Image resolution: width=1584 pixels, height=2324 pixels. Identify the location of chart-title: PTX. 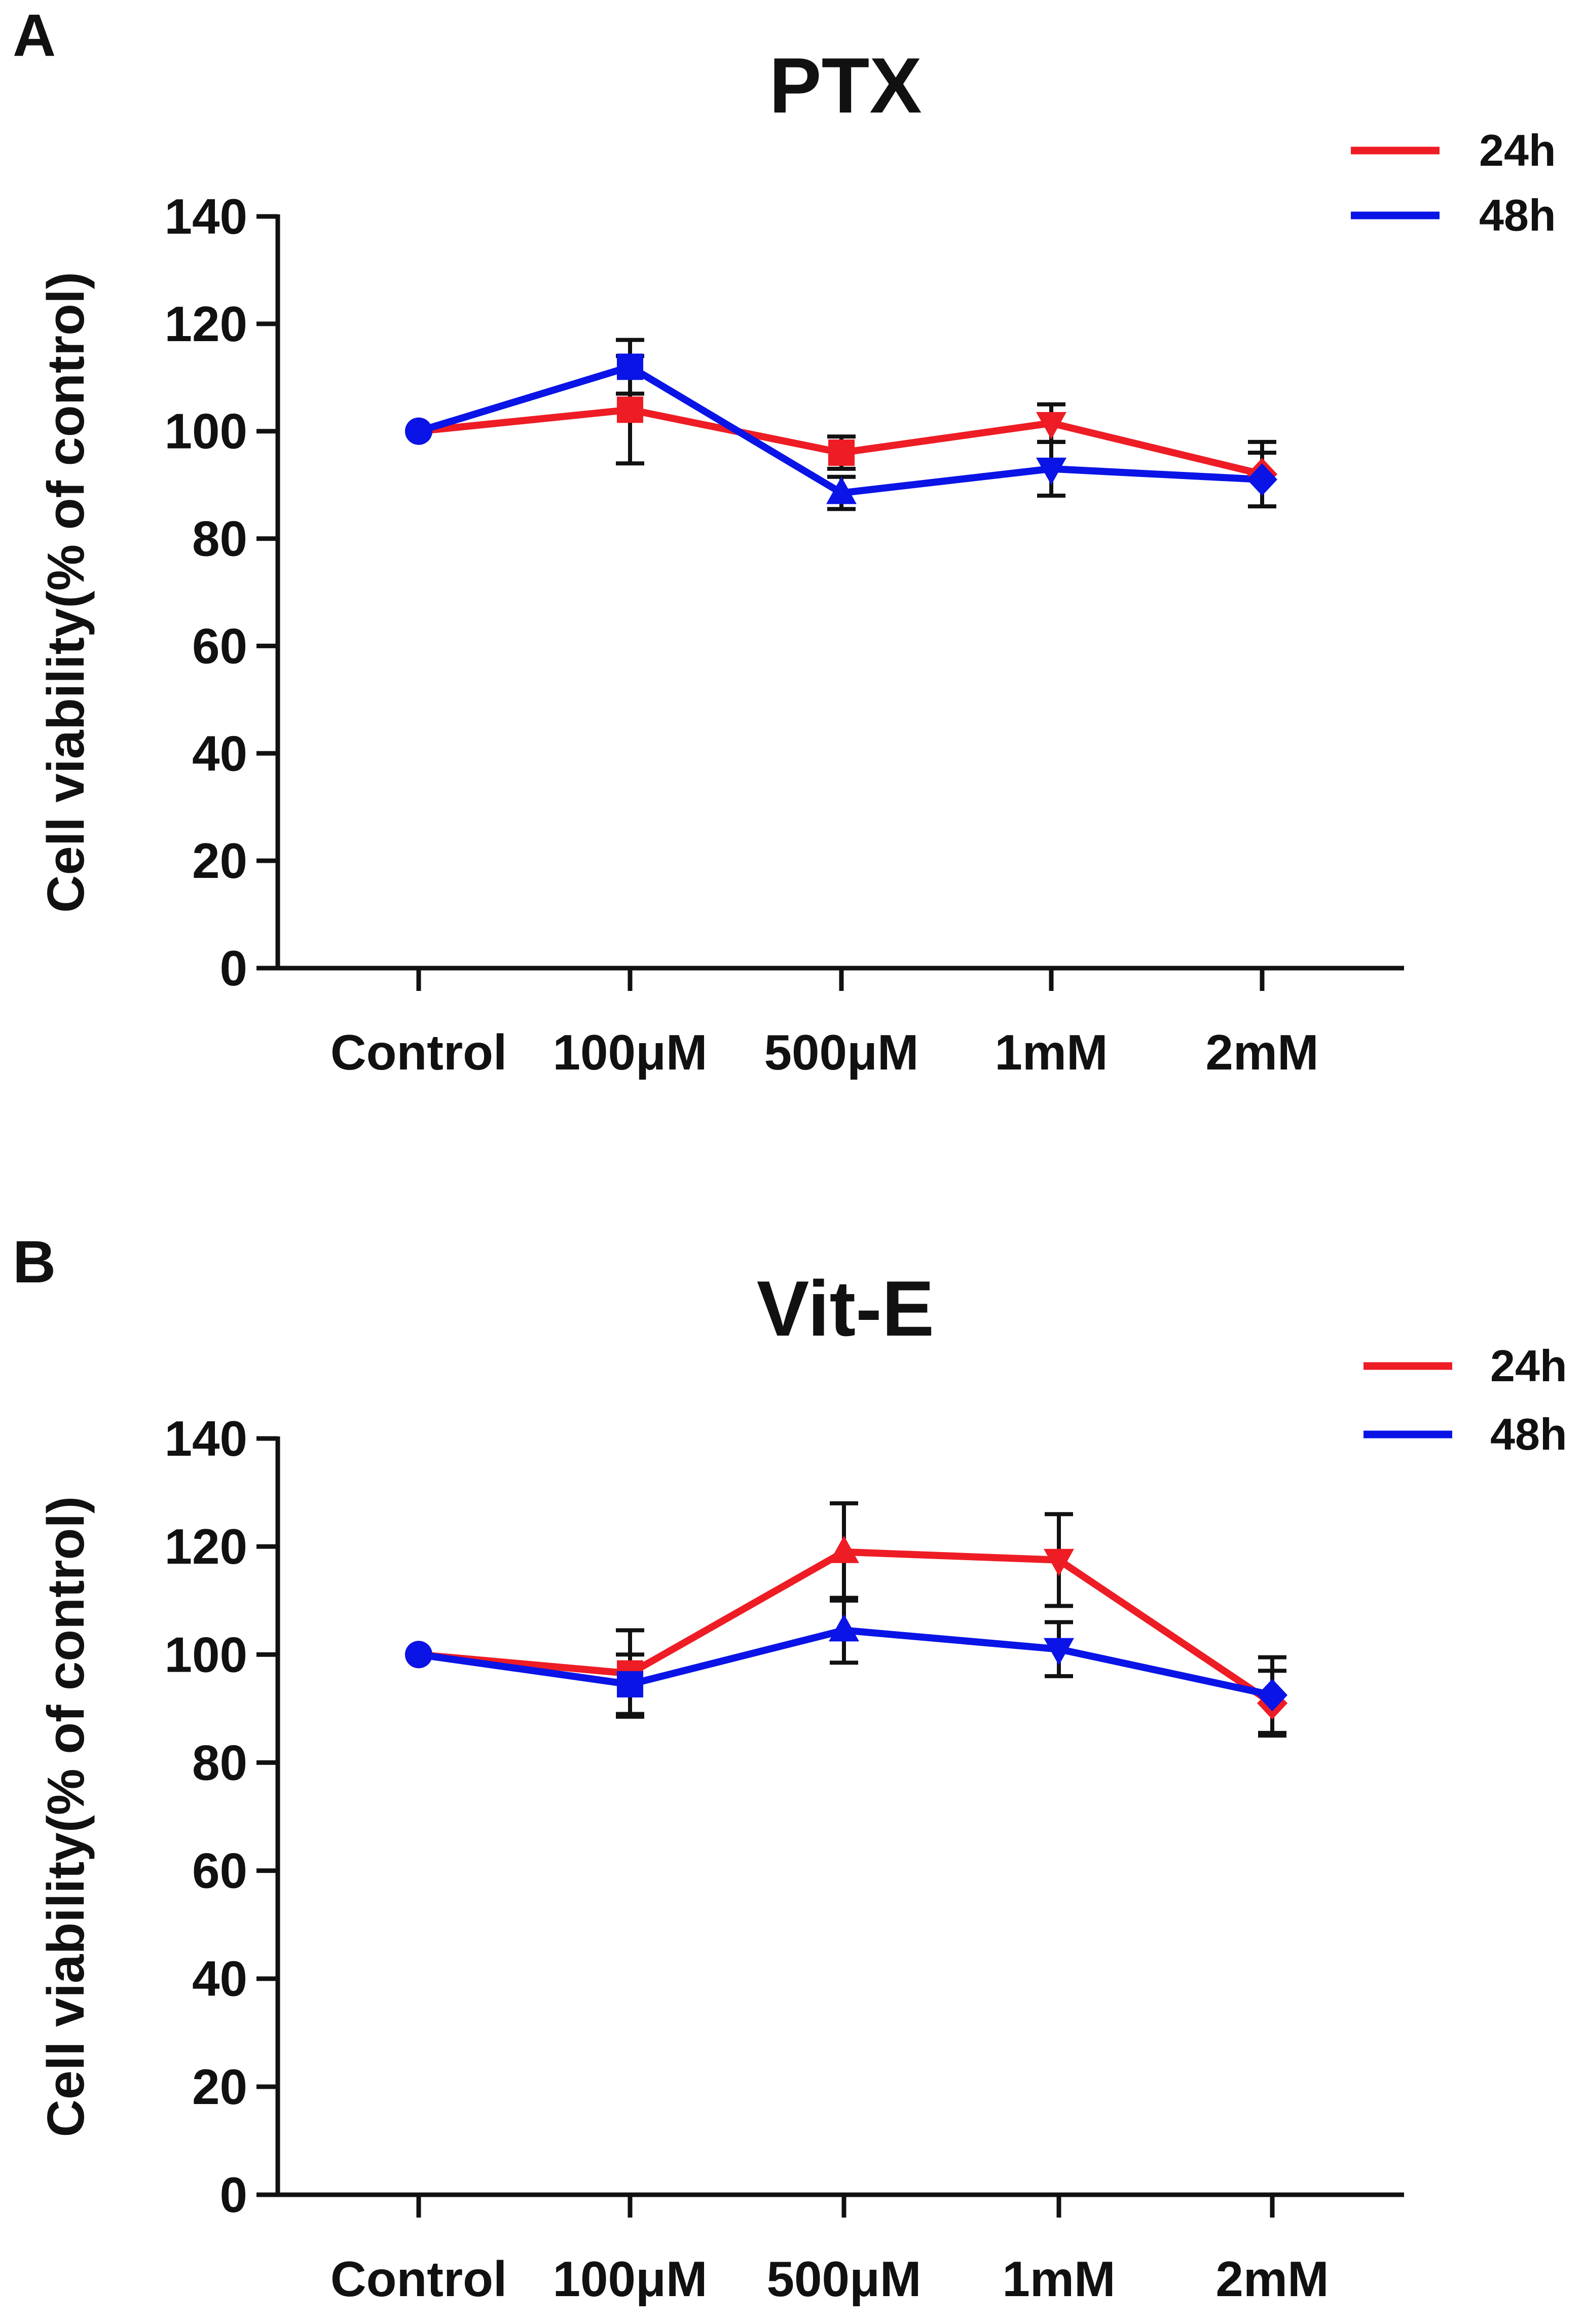
(845, 85).